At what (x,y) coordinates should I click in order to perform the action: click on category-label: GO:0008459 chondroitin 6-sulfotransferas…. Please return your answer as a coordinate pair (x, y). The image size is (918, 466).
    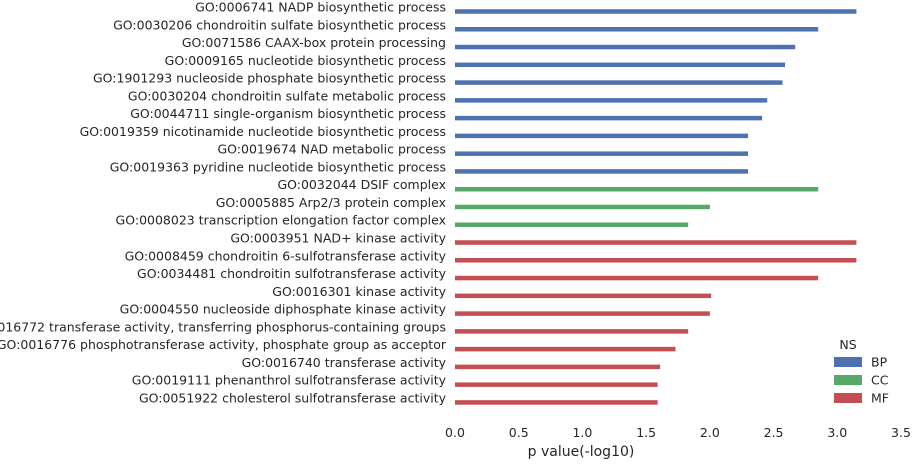
    Looking at the image, I should click on (286, 255).